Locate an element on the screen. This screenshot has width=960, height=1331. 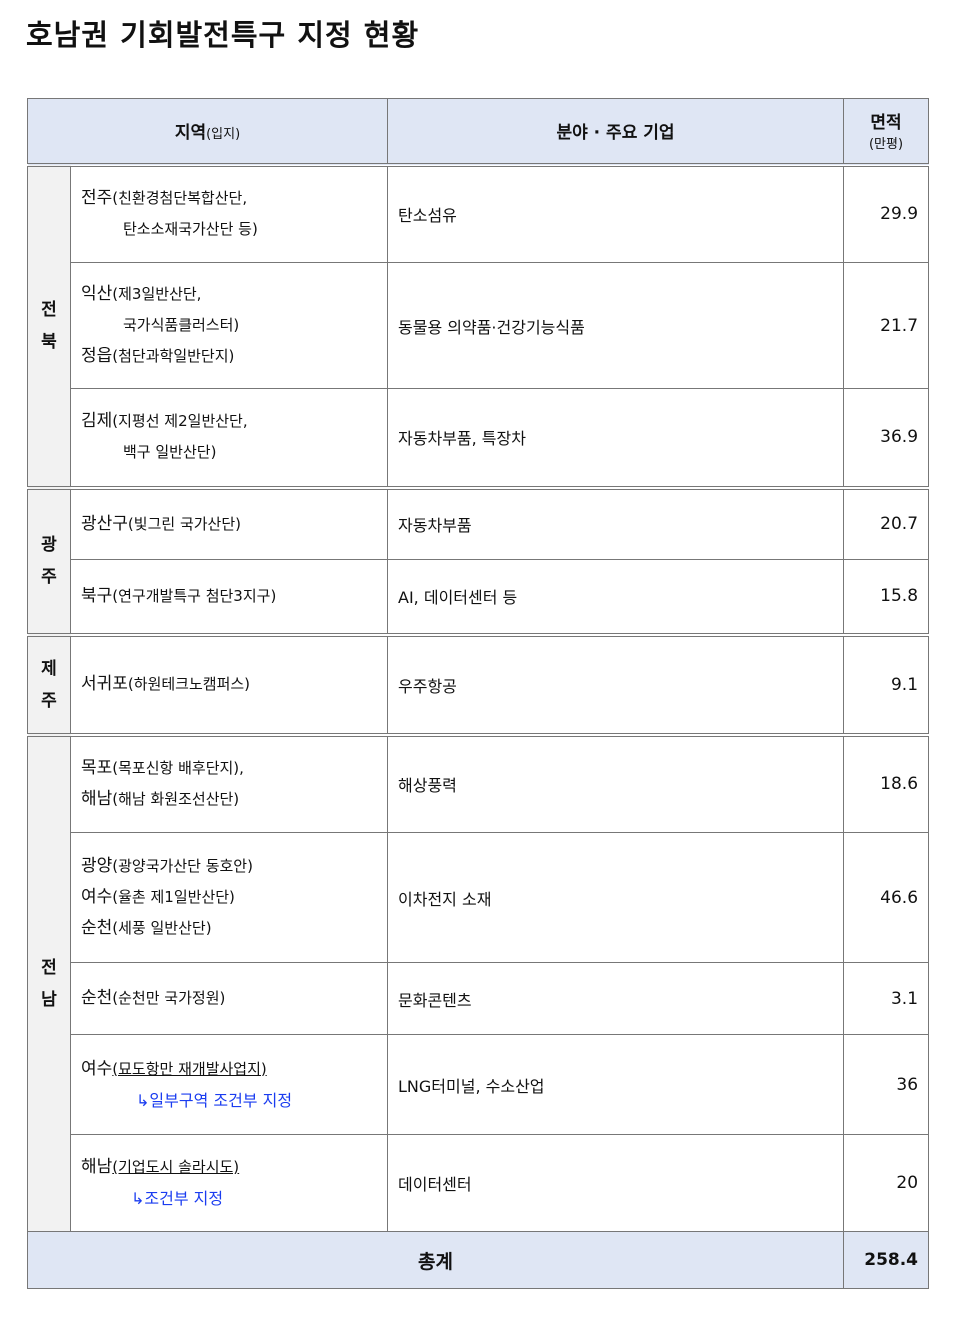
condition-note: ↳일부구역 조건부 지정 is located at coordinates (214, 1100).